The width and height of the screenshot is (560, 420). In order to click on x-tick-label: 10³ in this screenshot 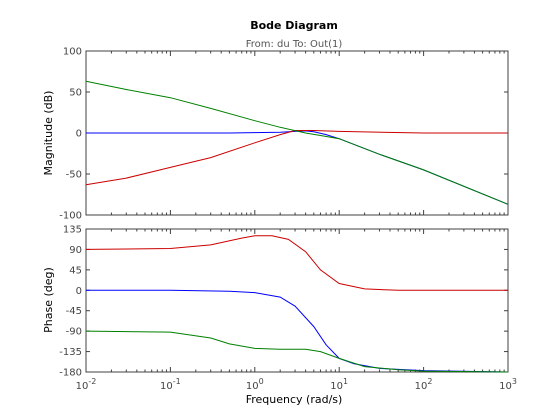, I will do `click(508, 384)`.